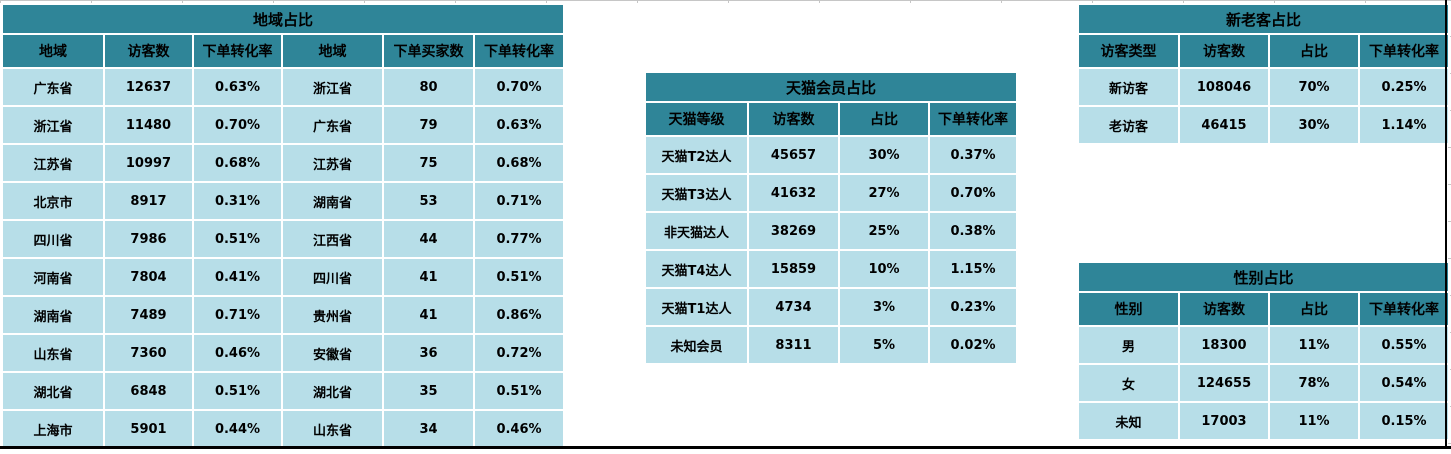 Image resolution: width=1451 pixels, height=454 pixels. Describe the element at coordinates (793, 231) in the screenshot. I see `tmall-cell: 38269` at that location.